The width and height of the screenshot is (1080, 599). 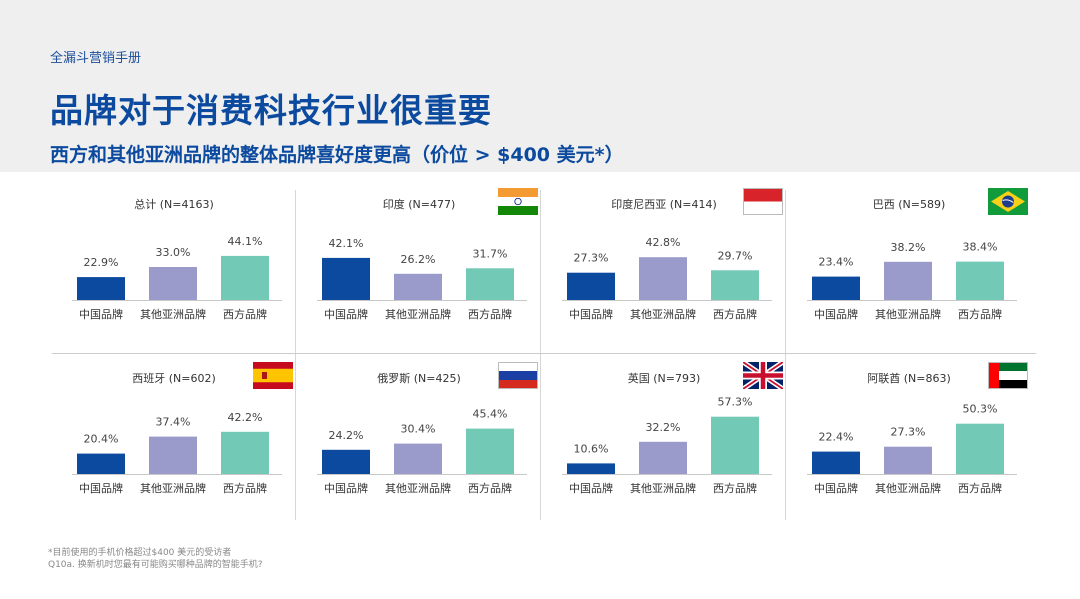 I want to click on chart-panel: 总计 (N=4163) 22.9% 中国品牌 33.0% 其他亚洲品牌 44.1% 西方品牌, so click(x=174, y=273).